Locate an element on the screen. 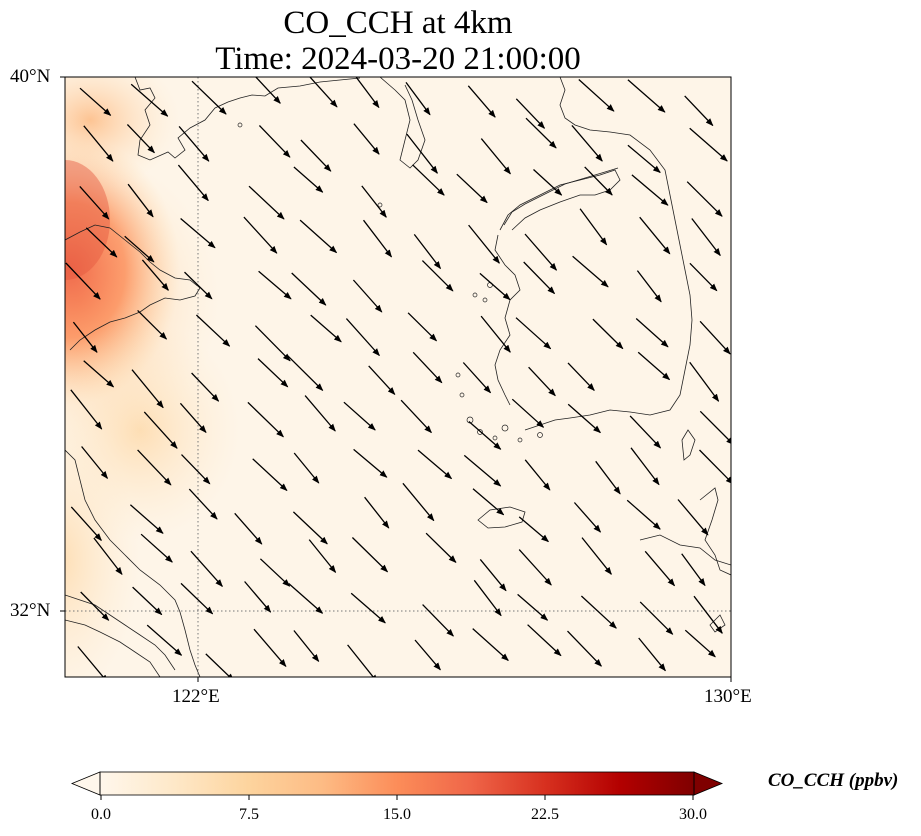 The height and width of the screenshot is (836, 921). colorbar-extend-min is located at coordinates (85, 783).